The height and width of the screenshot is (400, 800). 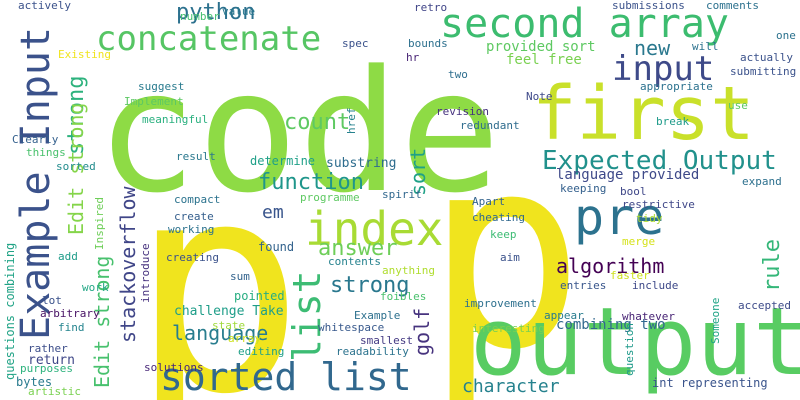 I want to click on cloud-word: value, so click(x=239, y=11).